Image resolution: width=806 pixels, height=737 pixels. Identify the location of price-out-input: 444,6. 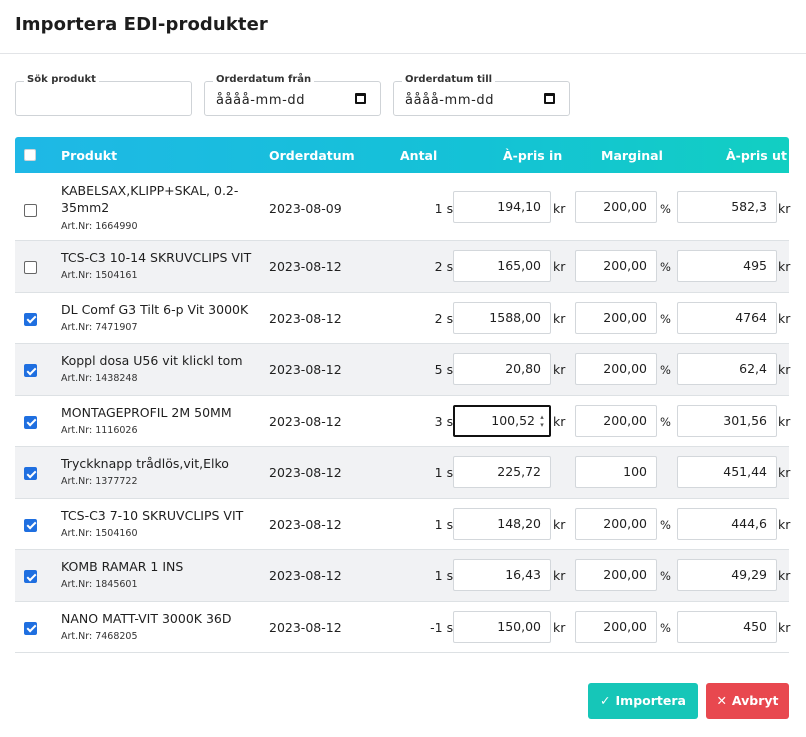
(727, 523).